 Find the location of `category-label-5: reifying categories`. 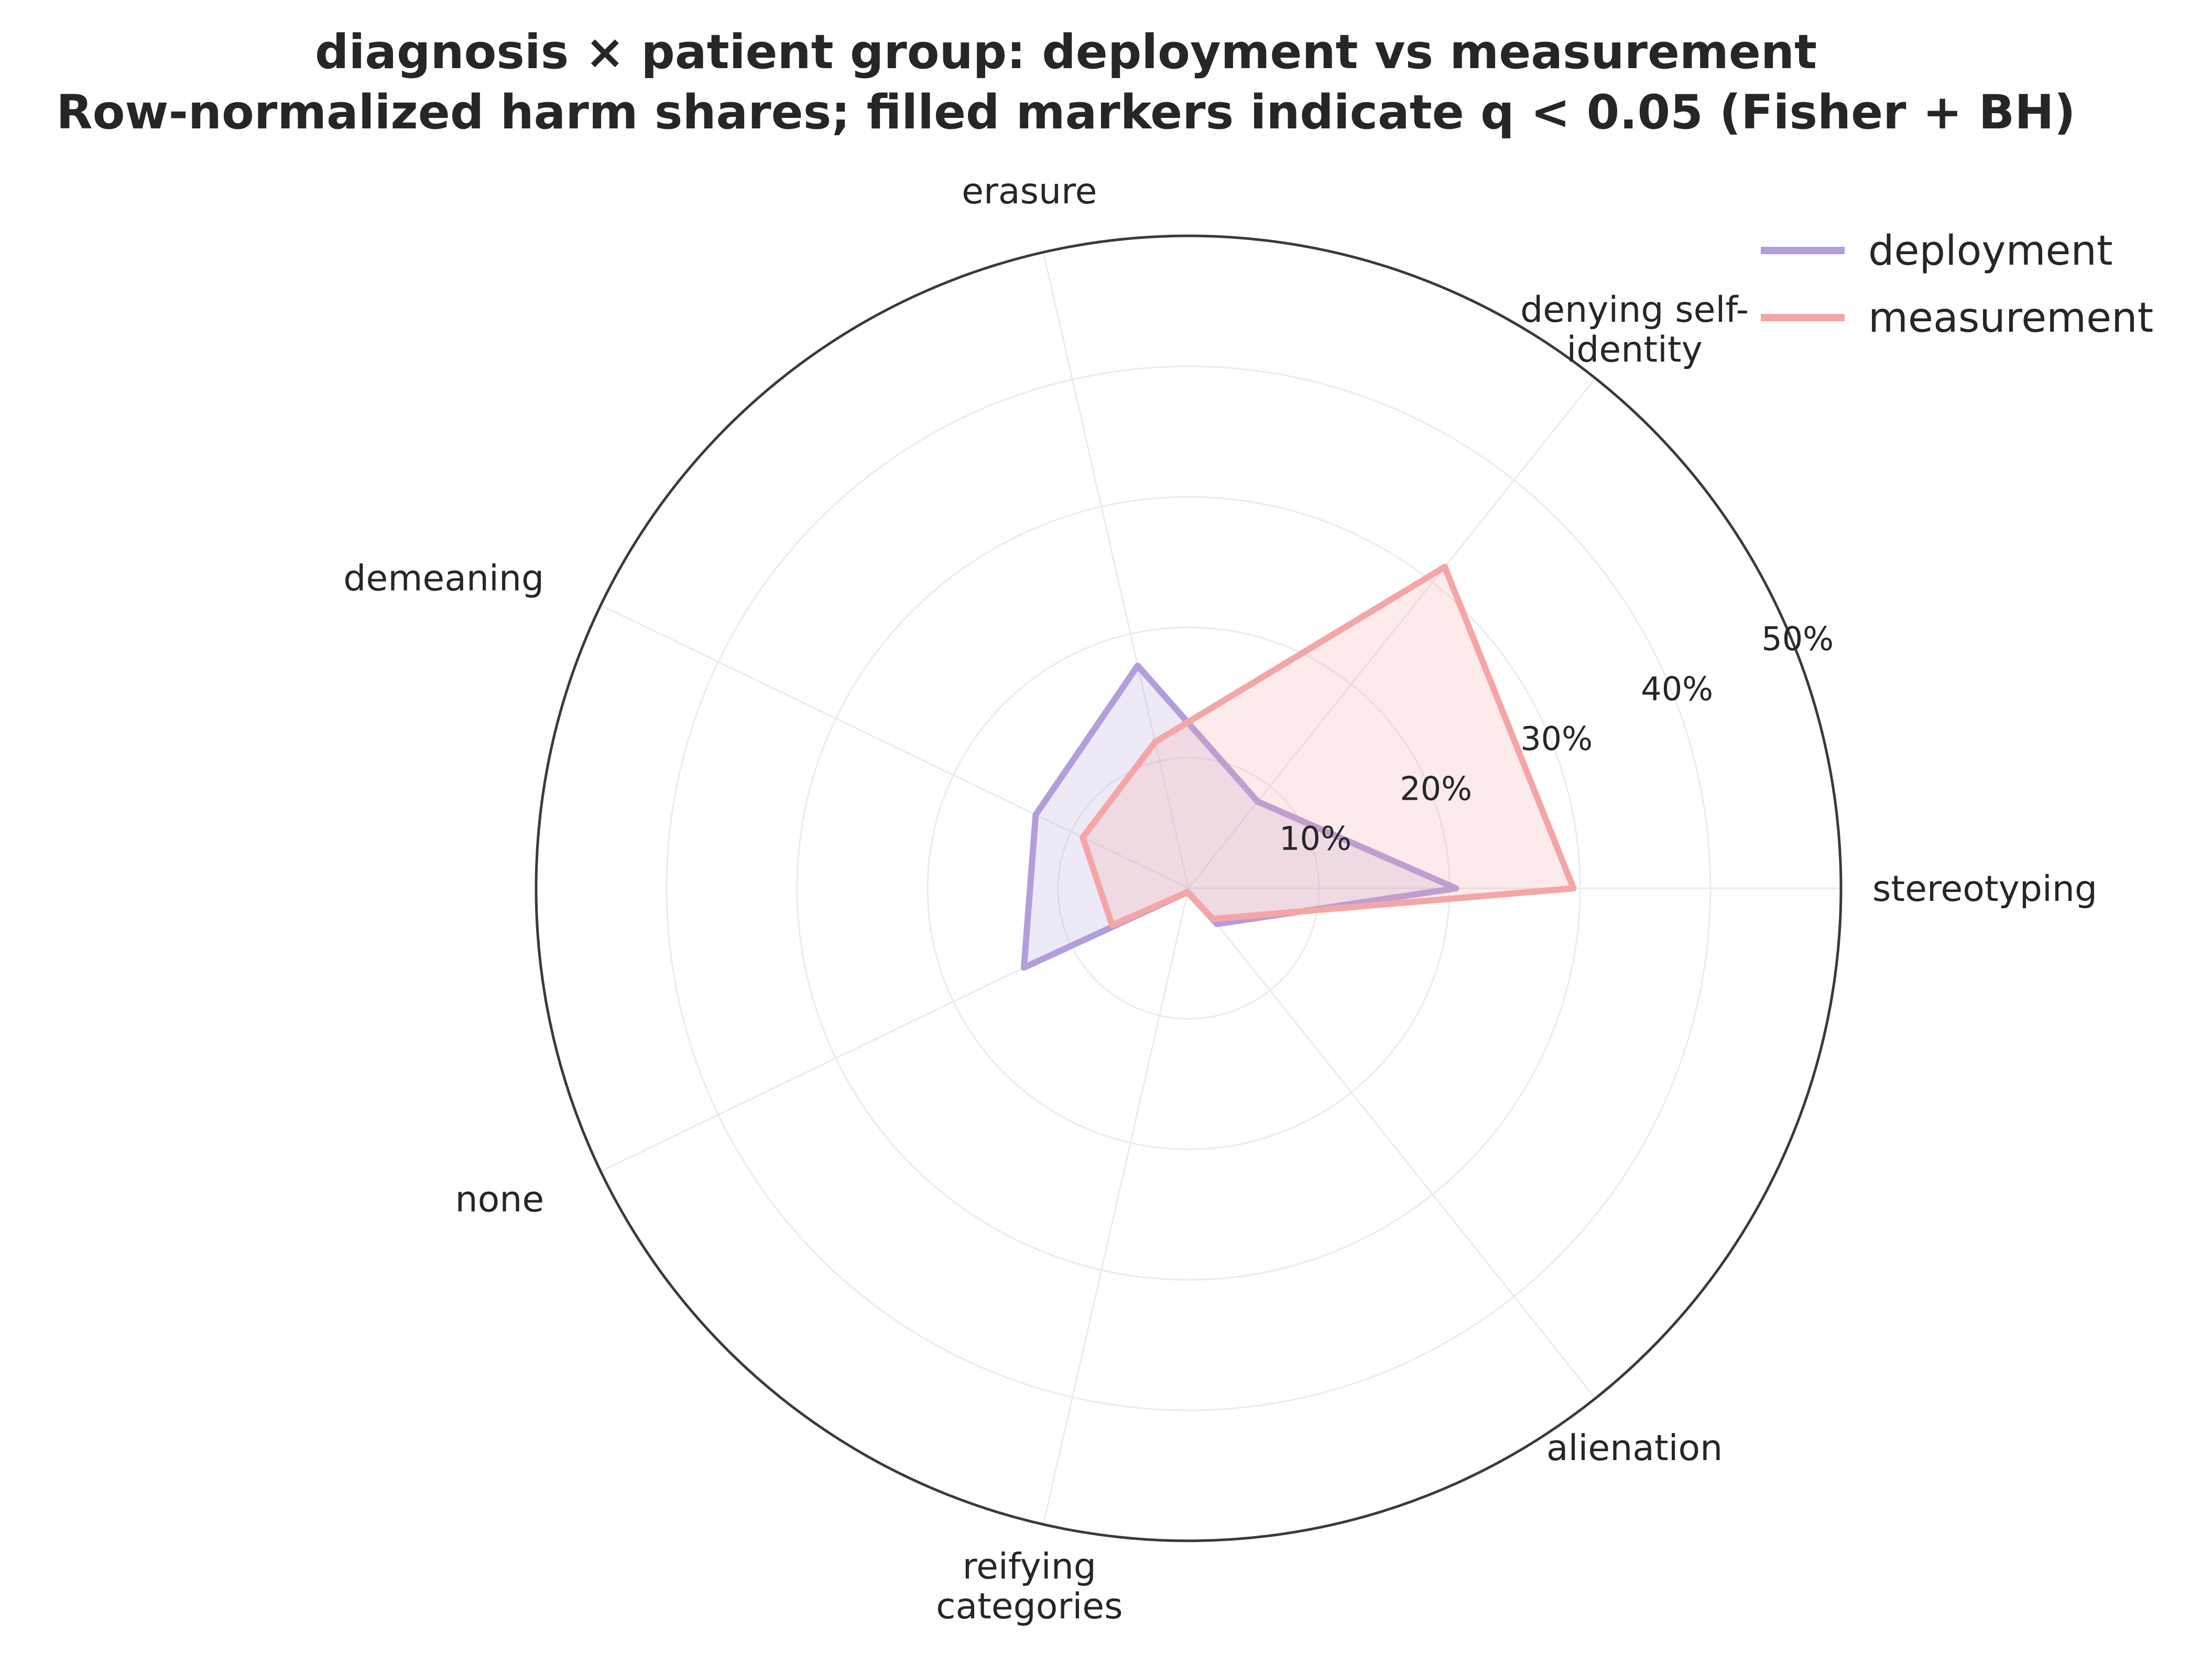

category-label-5: reifying categories is located at coordinates (1029, 1587).